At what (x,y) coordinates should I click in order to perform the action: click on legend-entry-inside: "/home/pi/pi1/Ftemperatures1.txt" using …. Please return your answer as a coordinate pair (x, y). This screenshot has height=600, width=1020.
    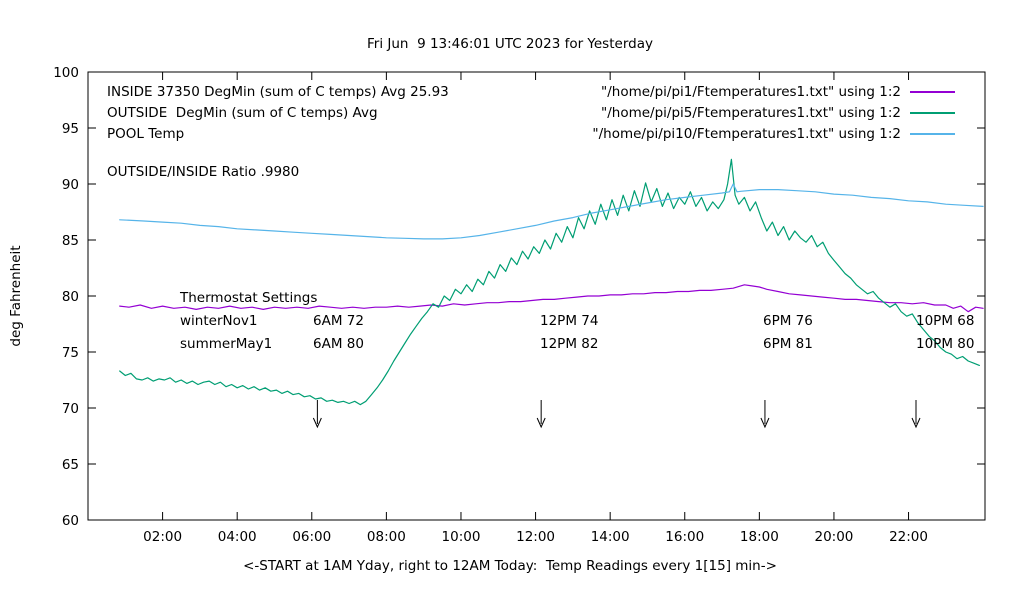
    Looking at the image, I should click on (778, 92).